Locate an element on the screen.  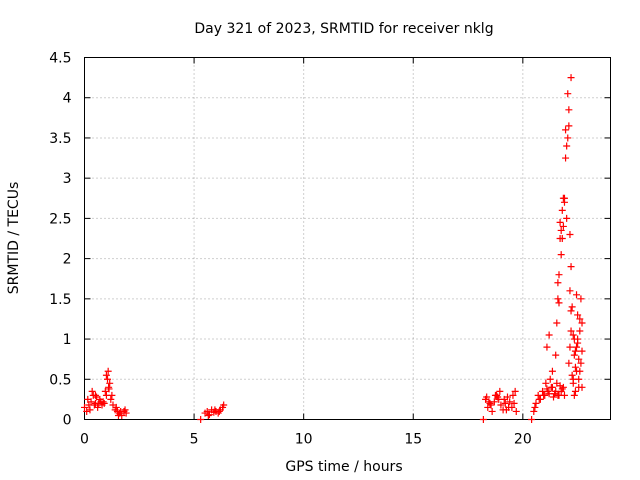
y-tick-label: 1 is located at coordinates (67, 340).